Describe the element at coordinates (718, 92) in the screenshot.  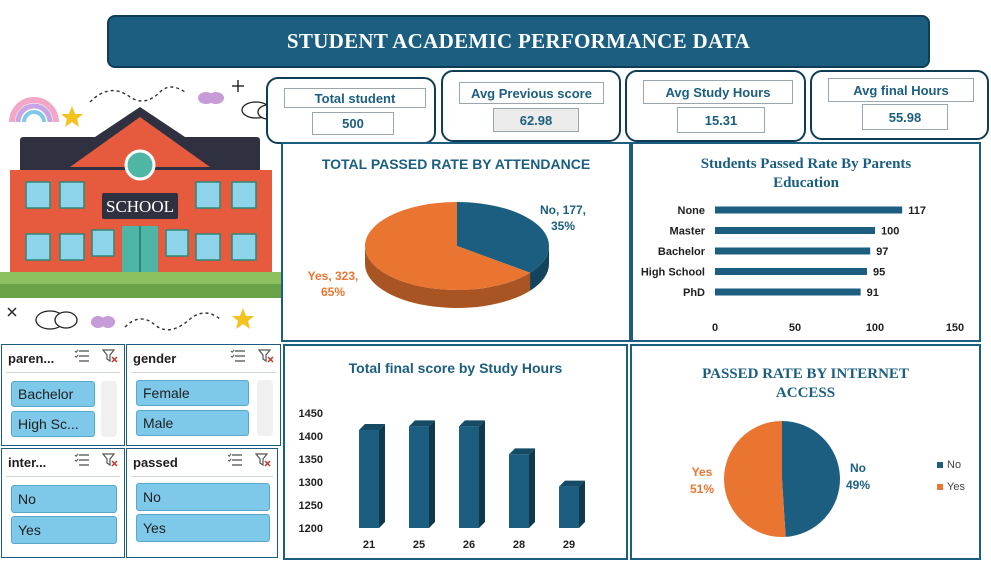
I see `kpi-avg-study-hours-label: Avg Study Hours` at that location.